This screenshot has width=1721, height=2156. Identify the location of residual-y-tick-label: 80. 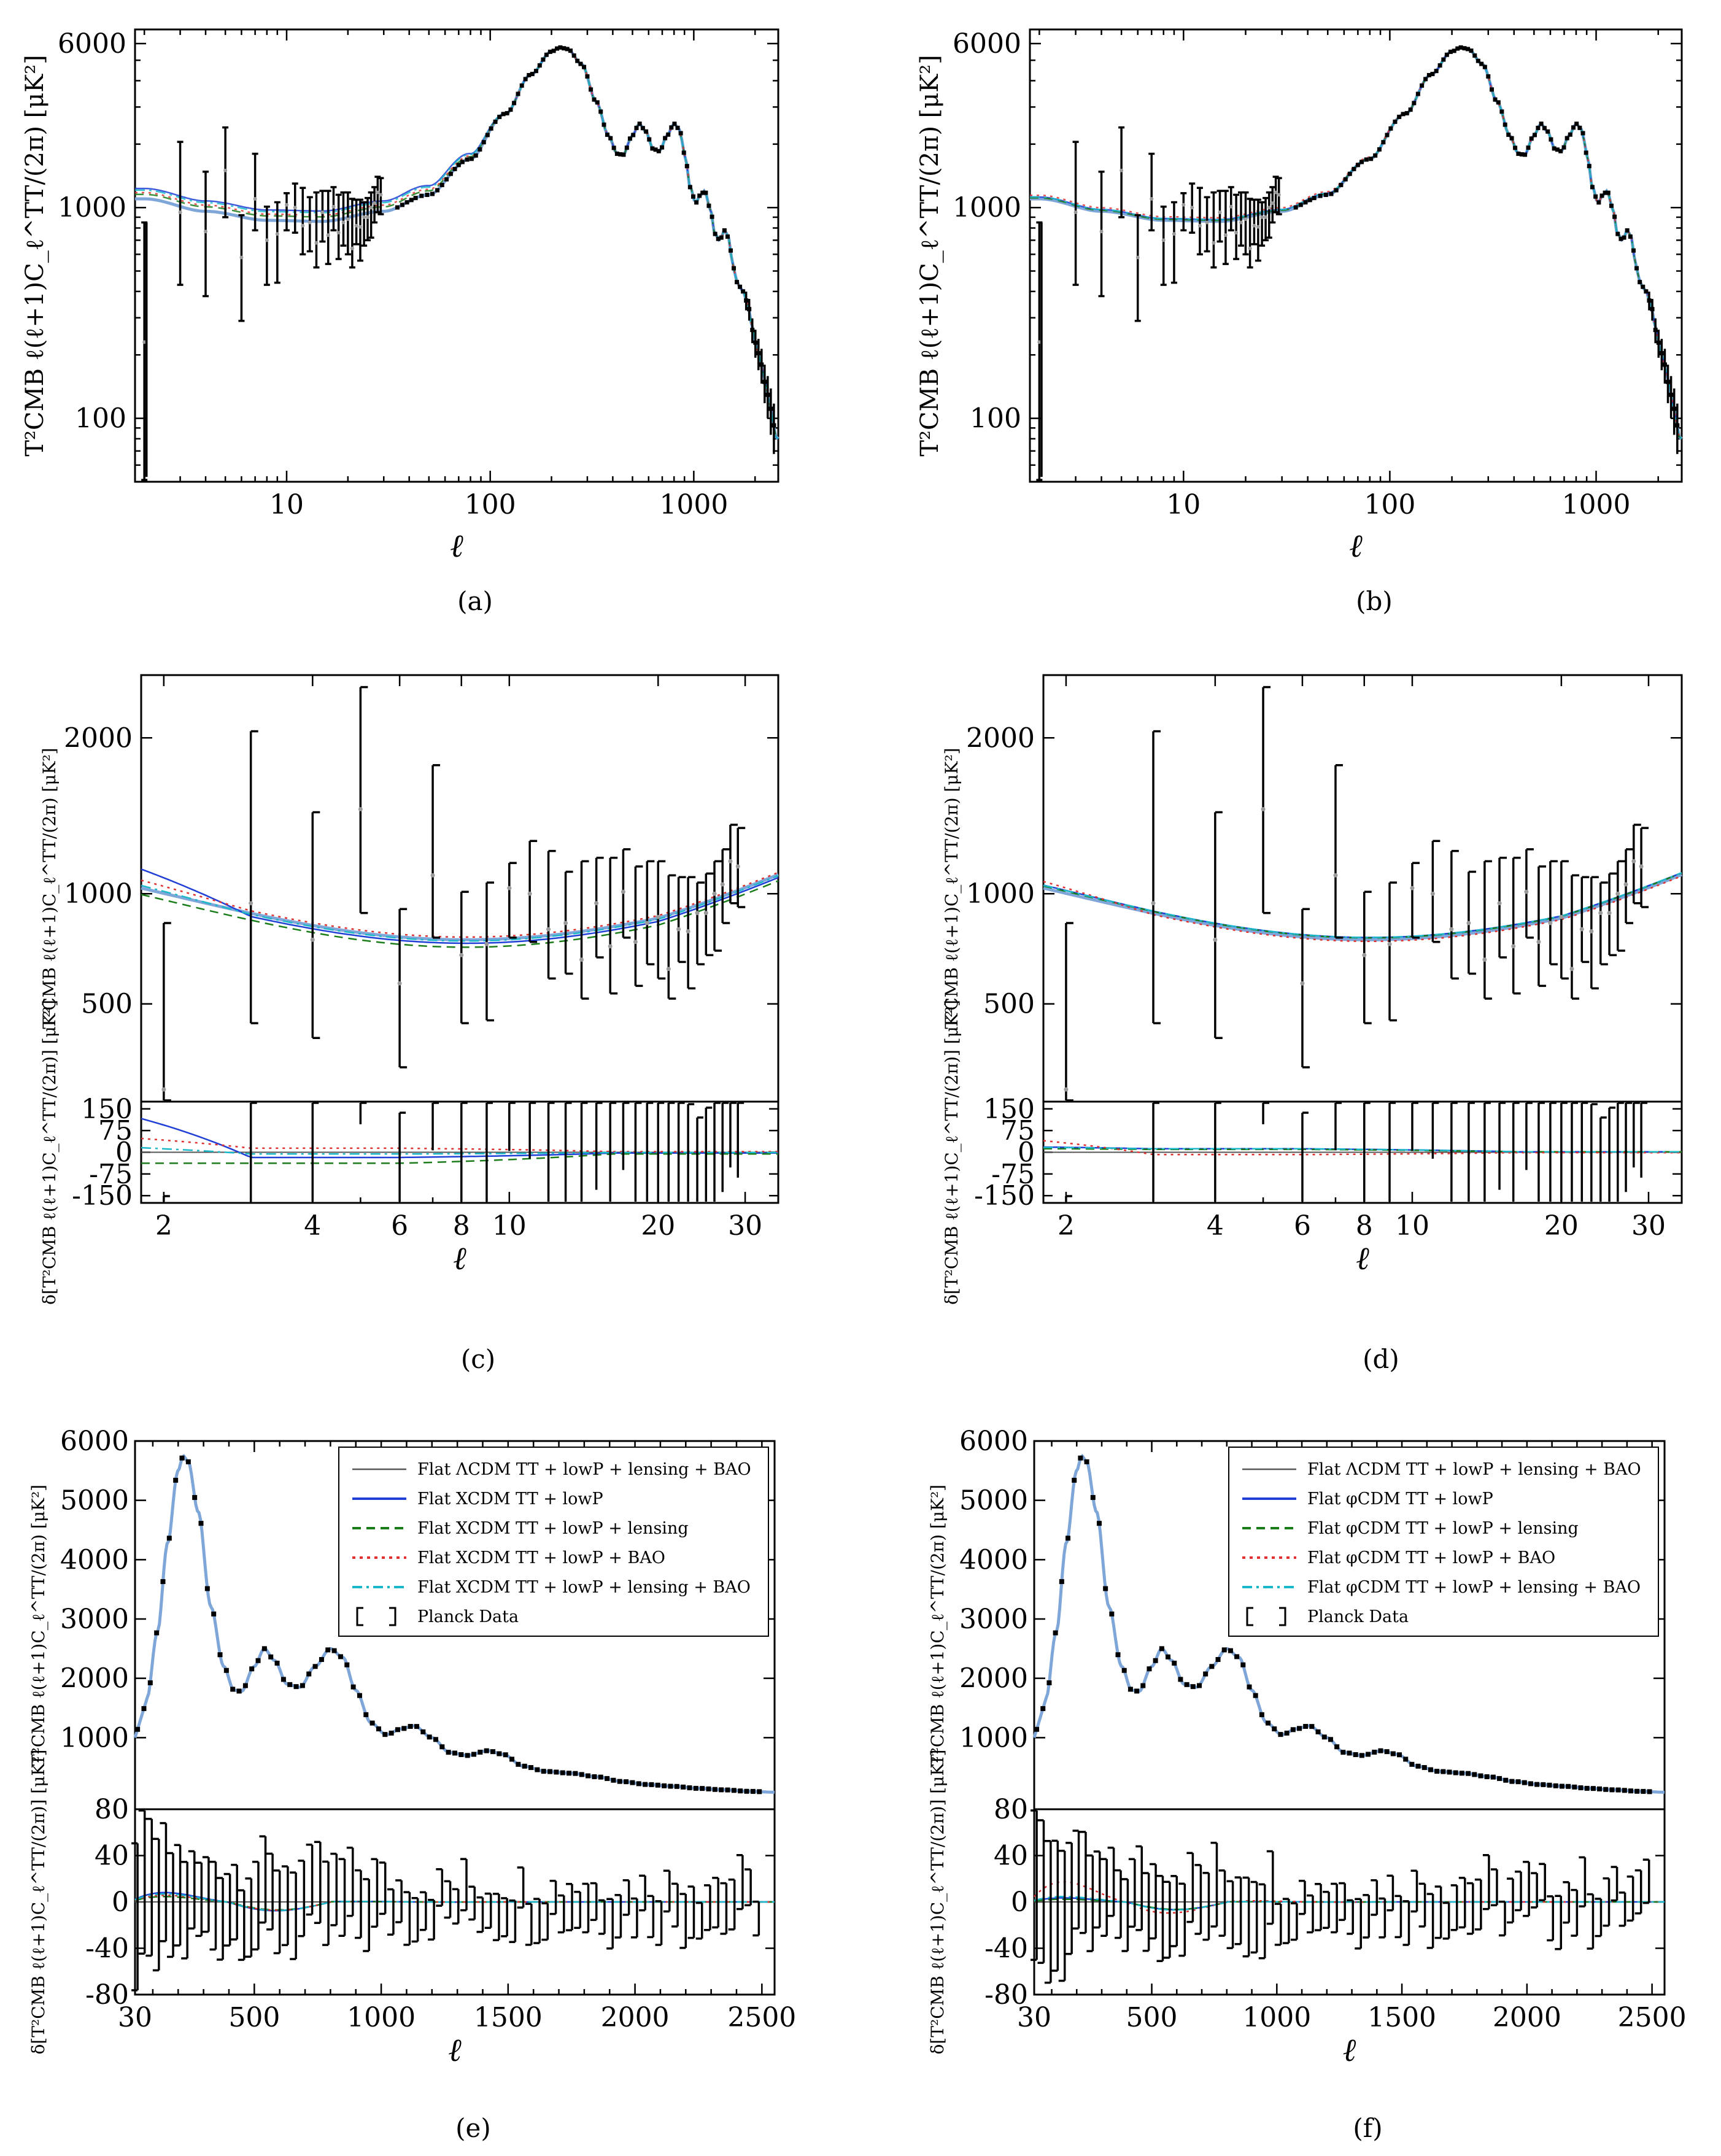
(1011, 1809).